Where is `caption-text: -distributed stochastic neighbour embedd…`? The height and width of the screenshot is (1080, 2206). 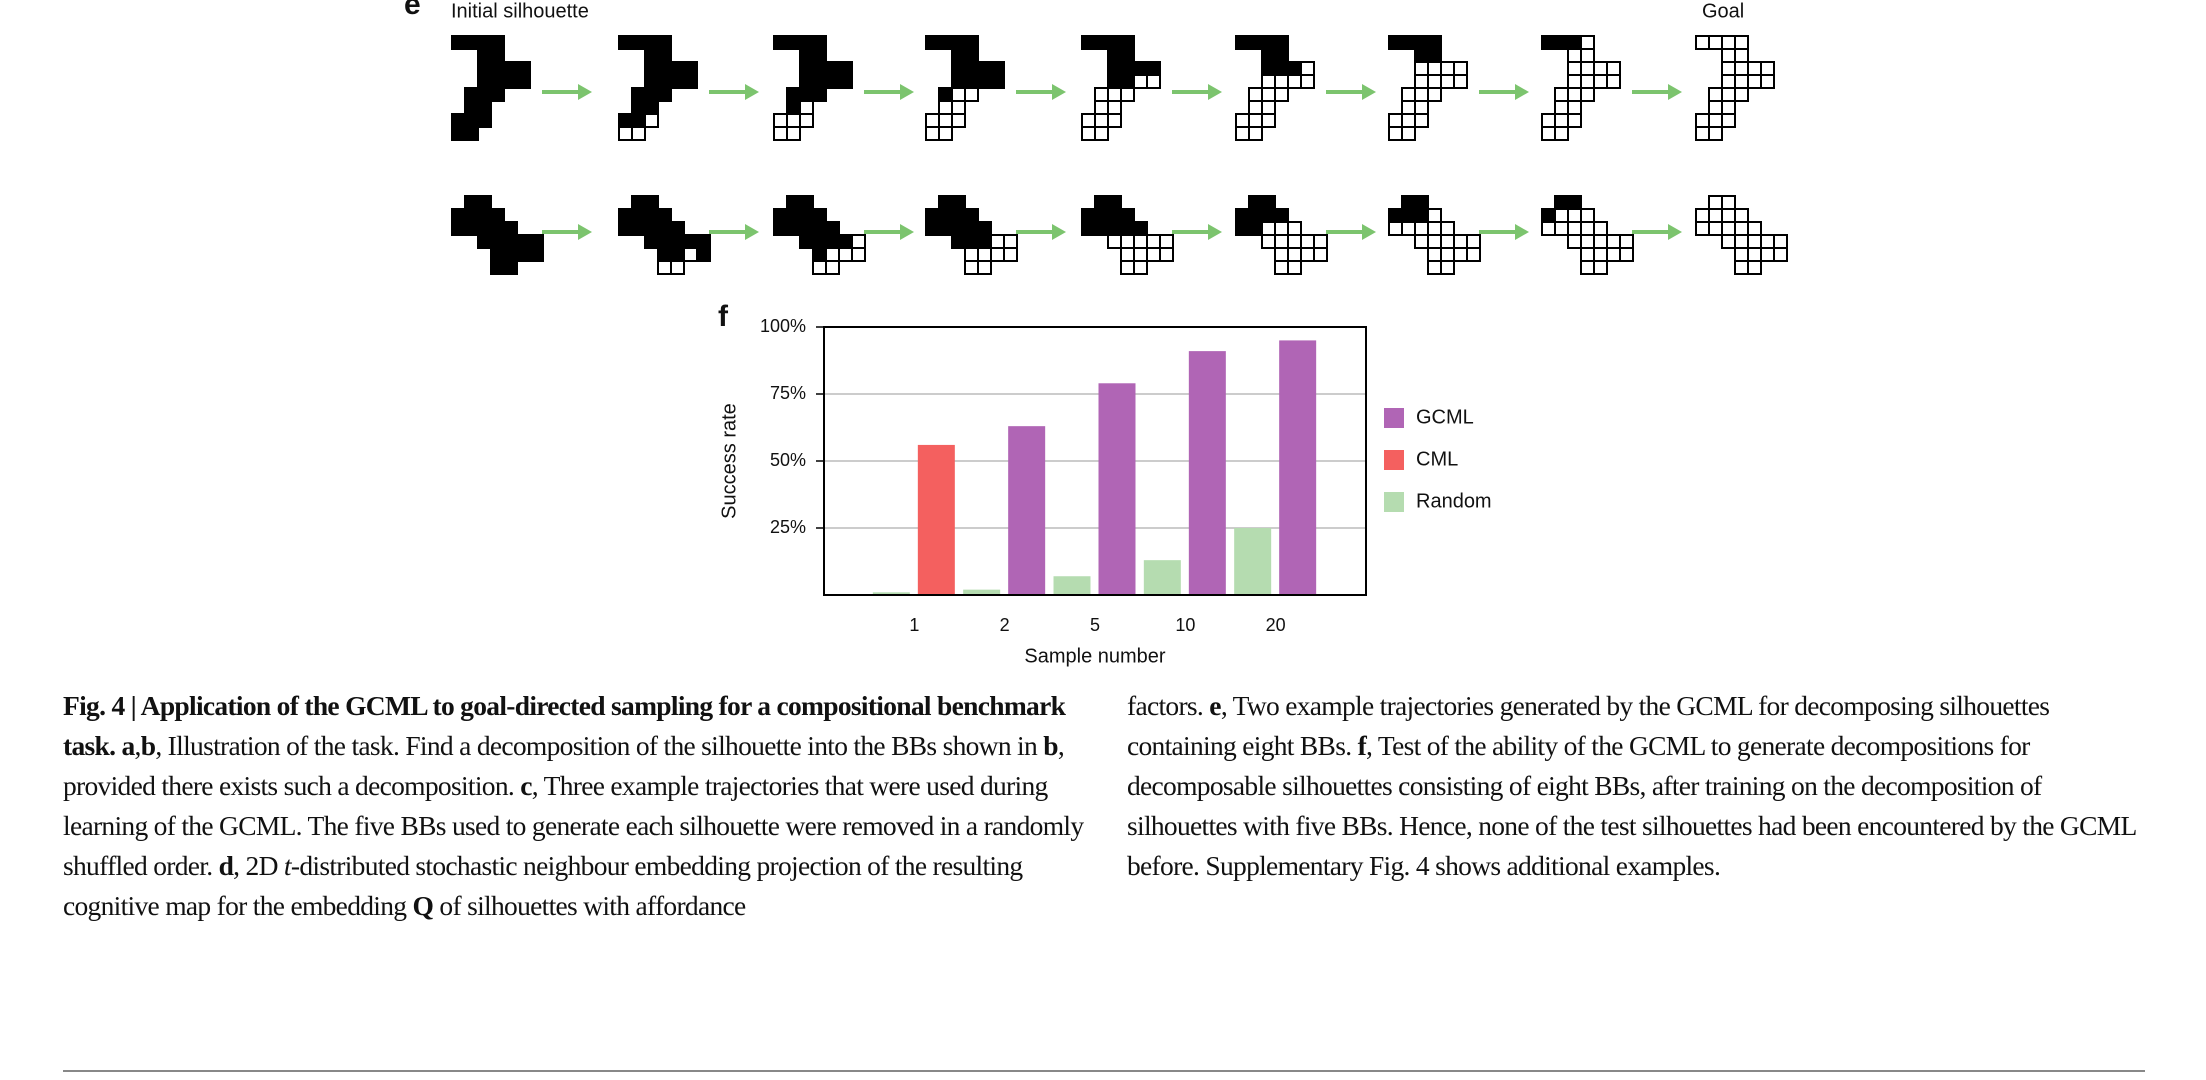 caption-text: -distributed stochastic neighbour embedd… is located at coordinates (543, 885).